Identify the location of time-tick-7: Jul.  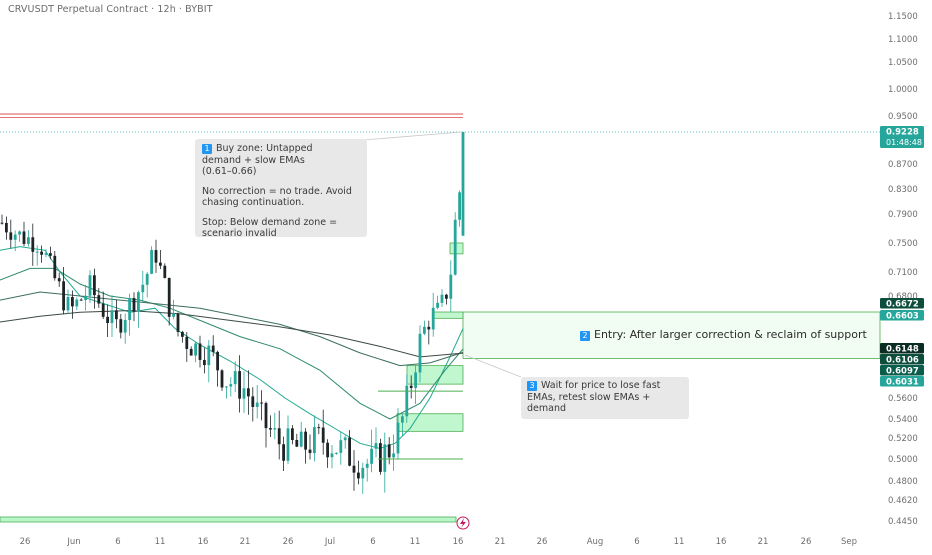
(329, 542).